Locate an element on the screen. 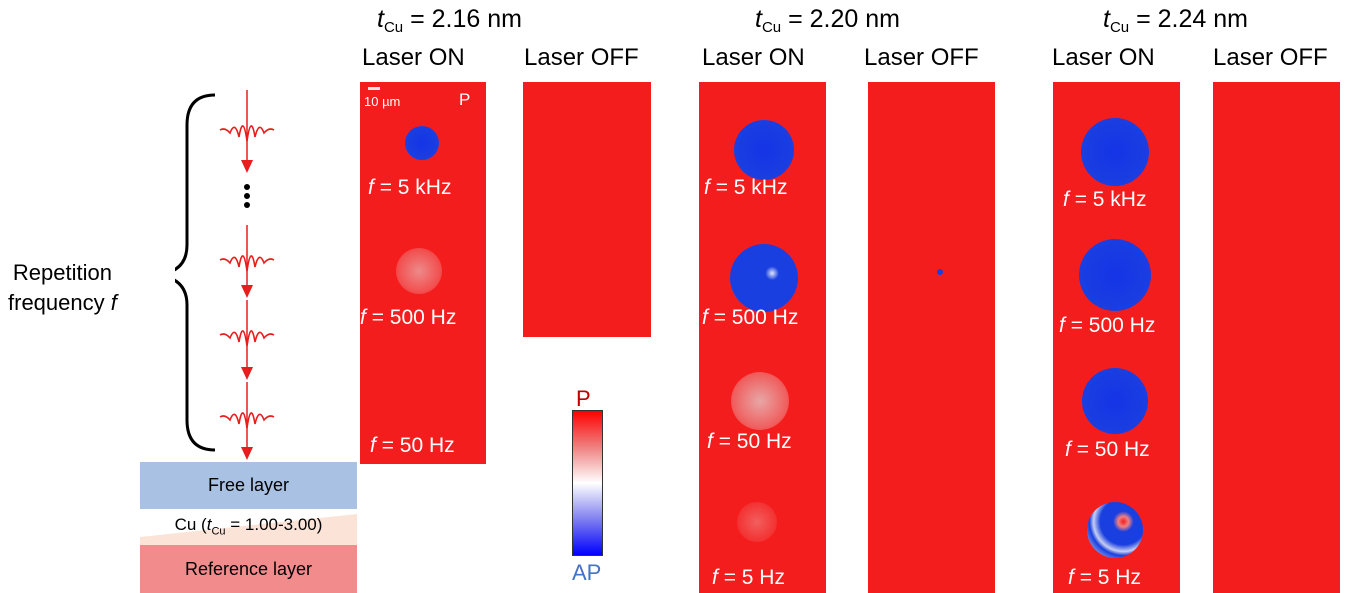 The height and width of the screenshot is (593, 1360). group-title-2.24: tCu = 2.24 nm is located at coordinates (1175, 20).